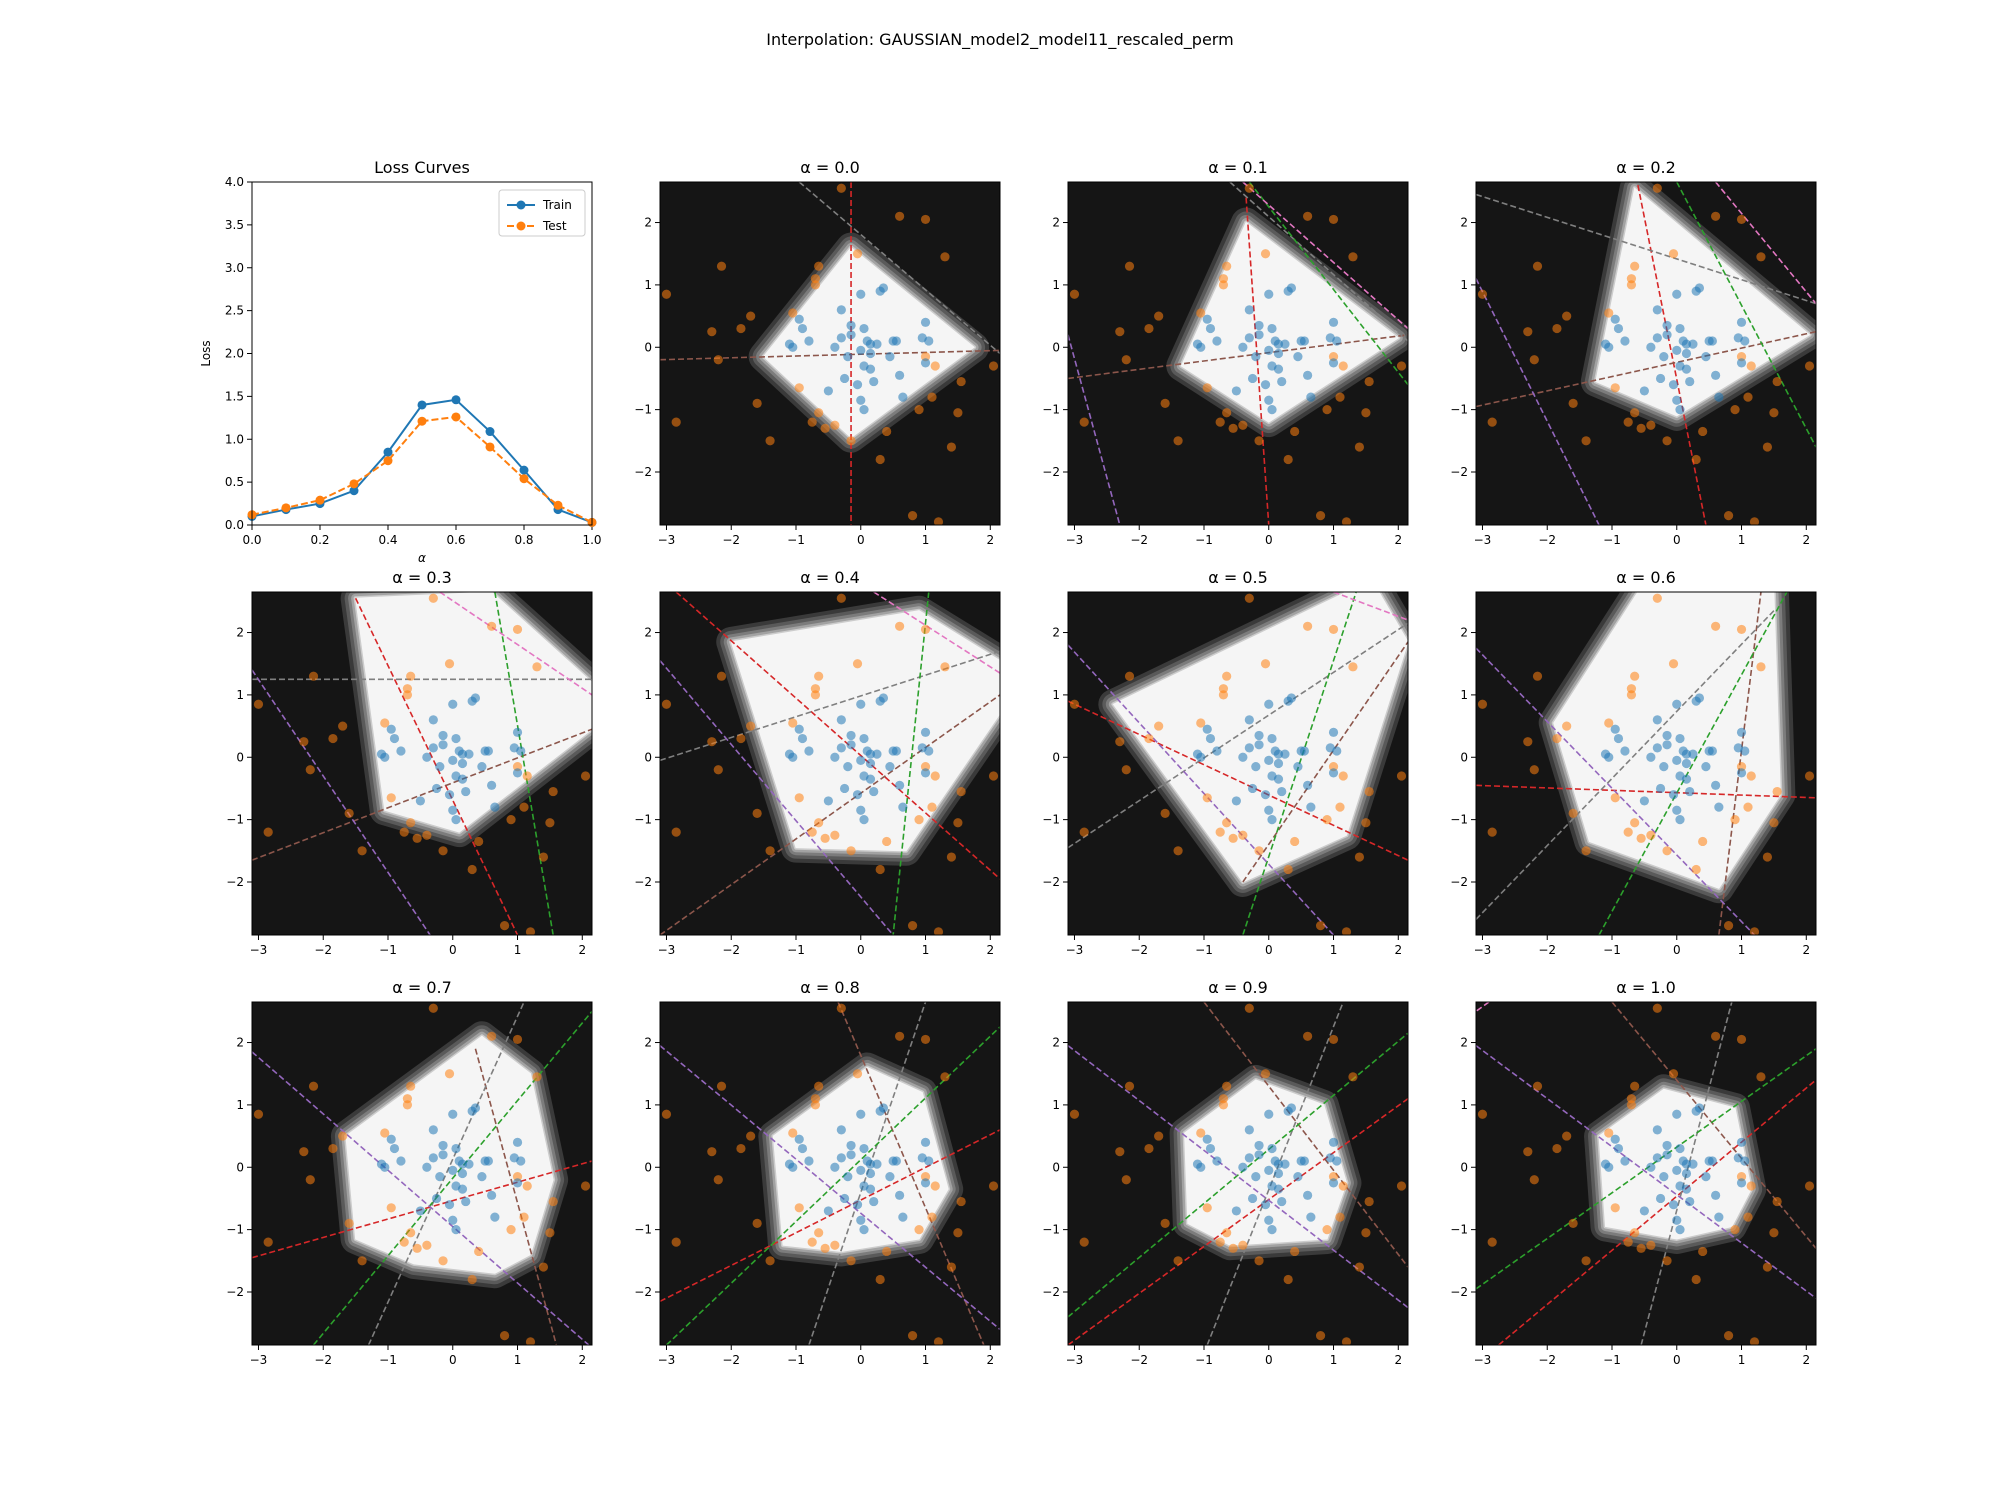 The width and height of the screenshot is (2000, 1500). Describe the element at coordinates (1612, 540) in the screenshot. I see `xtick-label: −1` at that location.